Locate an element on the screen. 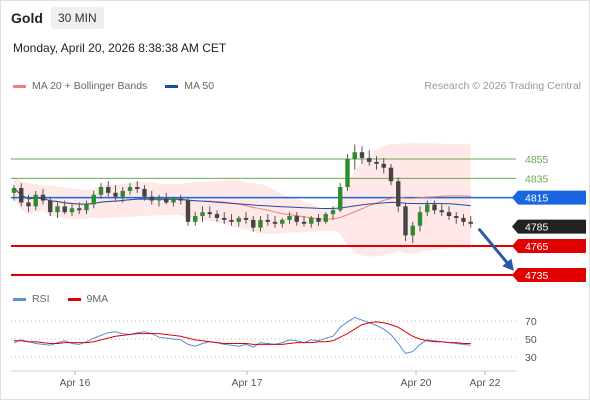 This screenshot has width=590, height=400. forecast-arrow-shaft is located at coordinates (494, 247).